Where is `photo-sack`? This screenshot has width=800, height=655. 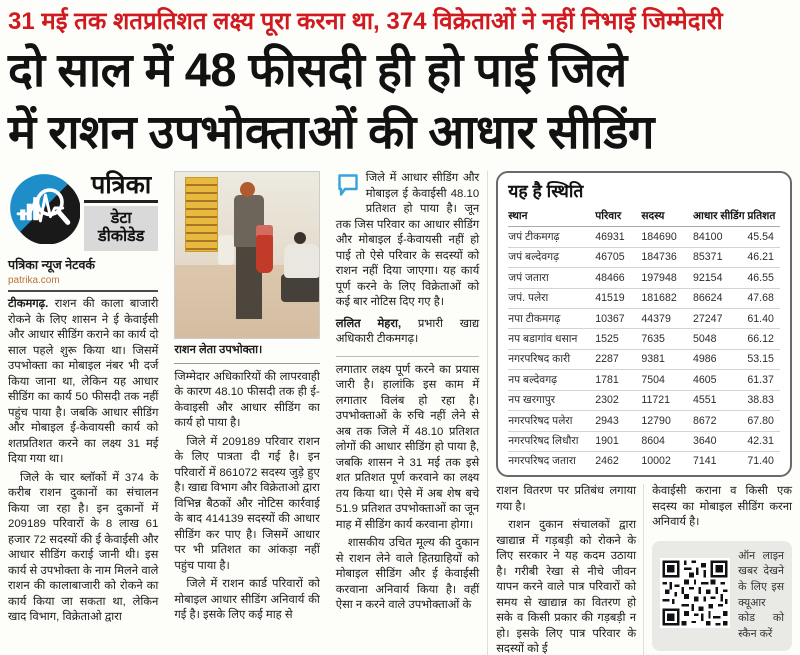 photo-sack is located at coordinates (226, 250).